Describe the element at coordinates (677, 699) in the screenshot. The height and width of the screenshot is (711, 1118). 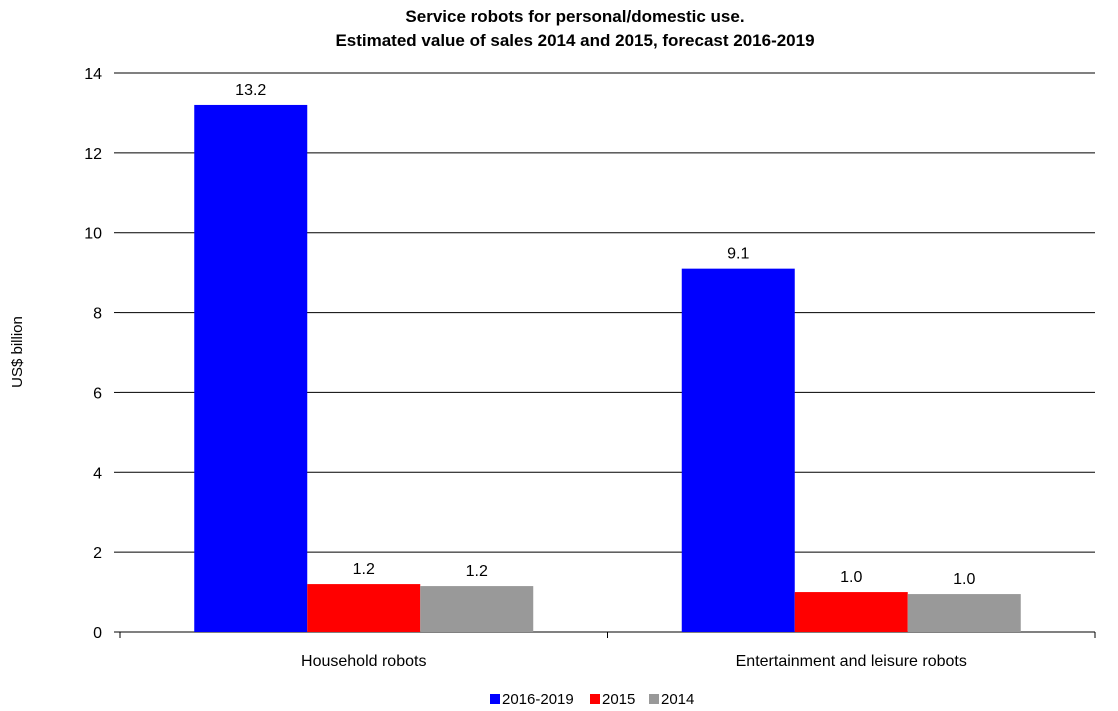
I see `legend-label: 2014` at that location.